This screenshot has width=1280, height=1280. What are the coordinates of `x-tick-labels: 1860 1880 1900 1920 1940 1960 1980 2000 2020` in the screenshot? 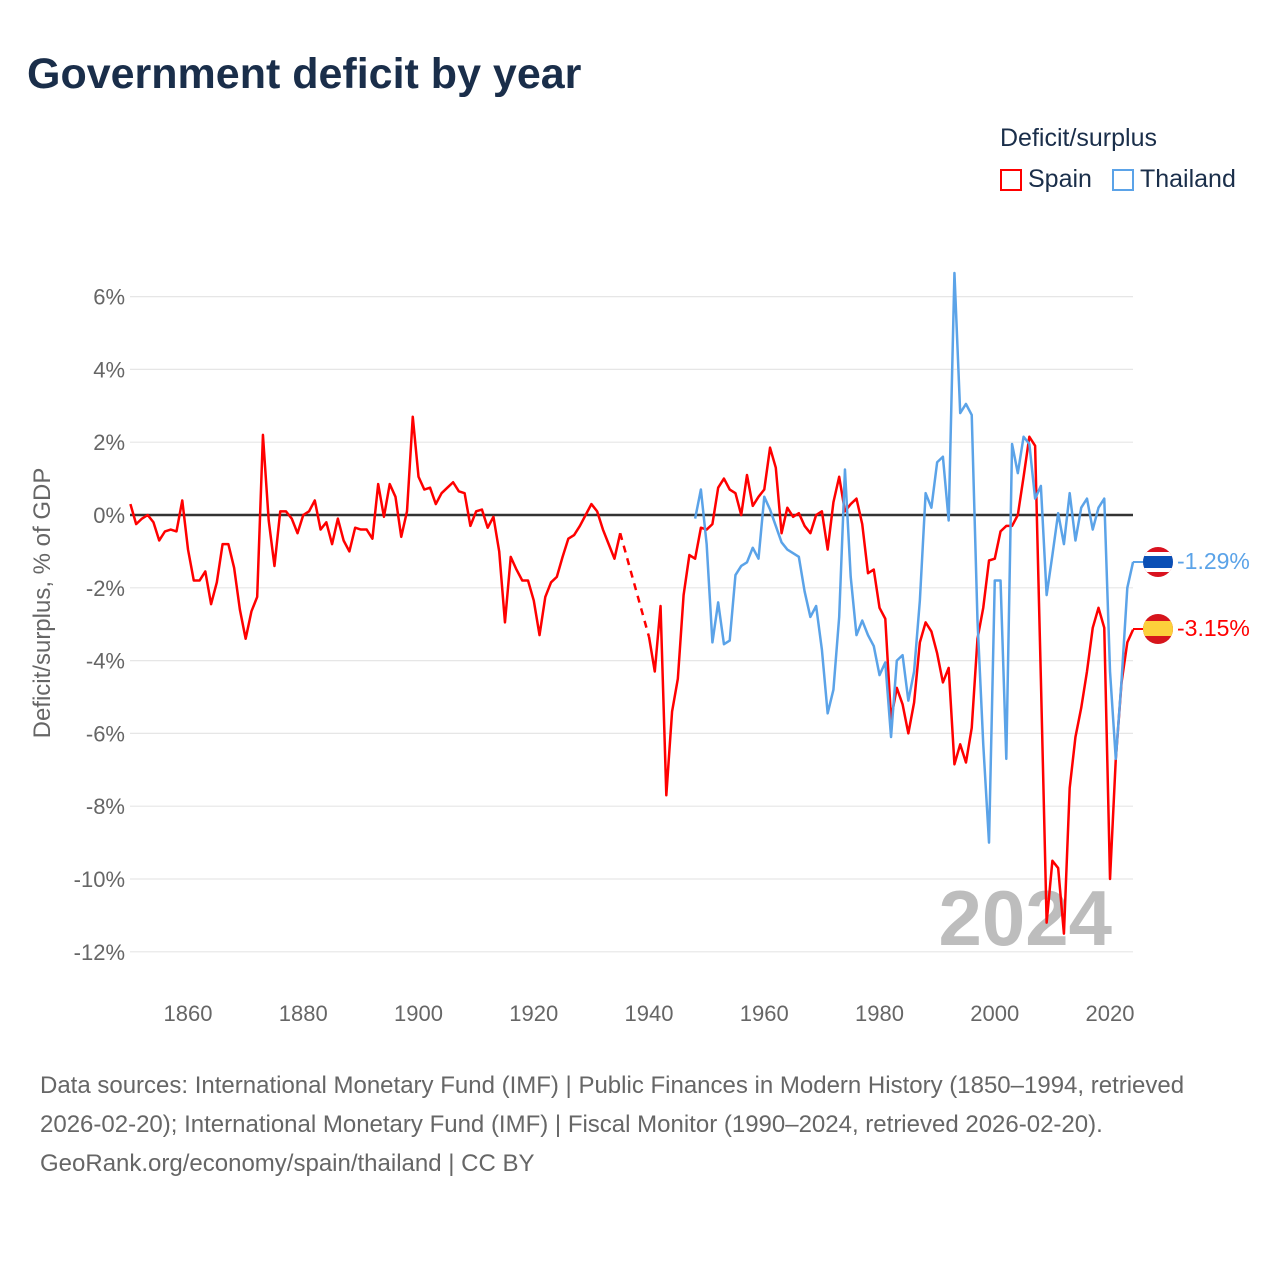 It's located at (649, 1013).